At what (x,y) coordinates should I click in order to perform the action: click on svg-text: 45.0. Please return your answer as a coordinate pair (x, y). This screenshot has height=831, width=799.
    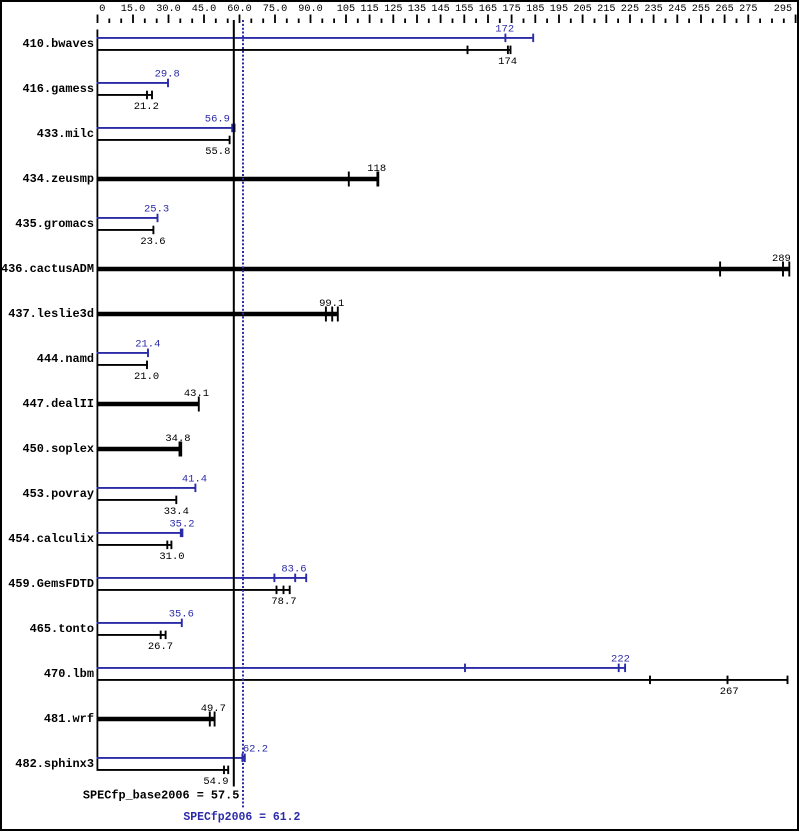
    Looking at the image, I should click on (204, 9).